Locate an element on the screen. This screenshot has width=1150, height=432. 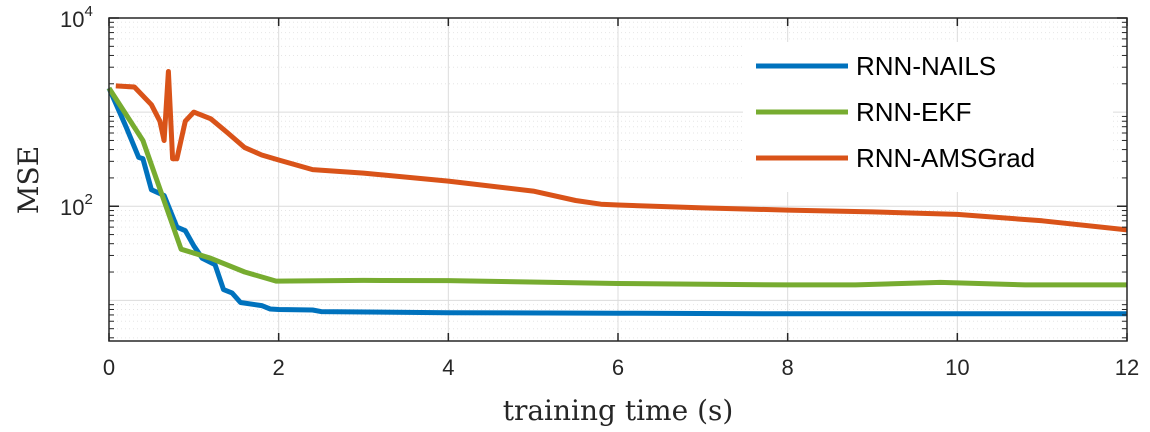
x-tick-label: 12 is located at coordinates (1127, 367).